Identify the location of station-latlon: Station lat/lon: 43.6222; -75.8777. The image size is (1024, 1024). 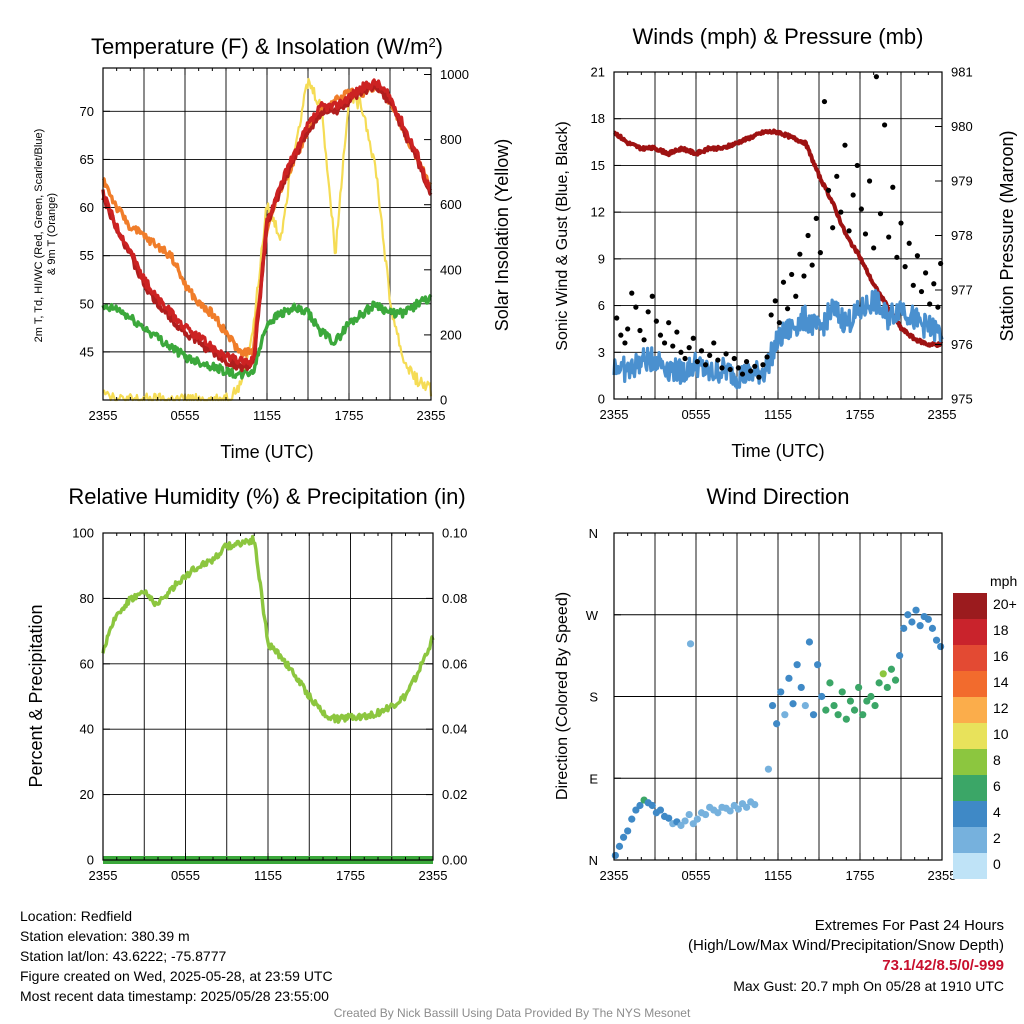
(123, 956).